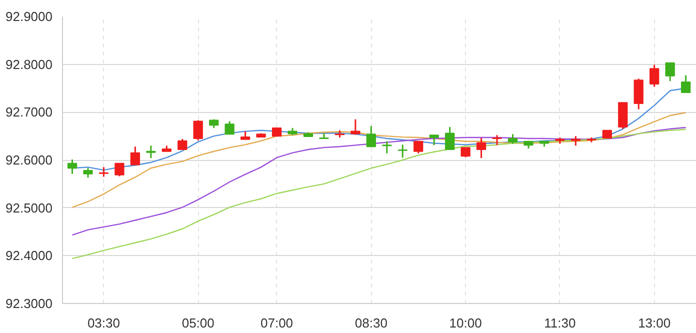 This screenshot has width=696, height=333. Describe the element at coordinates (103, 323) in the screenshot. I see `x-tick-label: 03:30` at that location.